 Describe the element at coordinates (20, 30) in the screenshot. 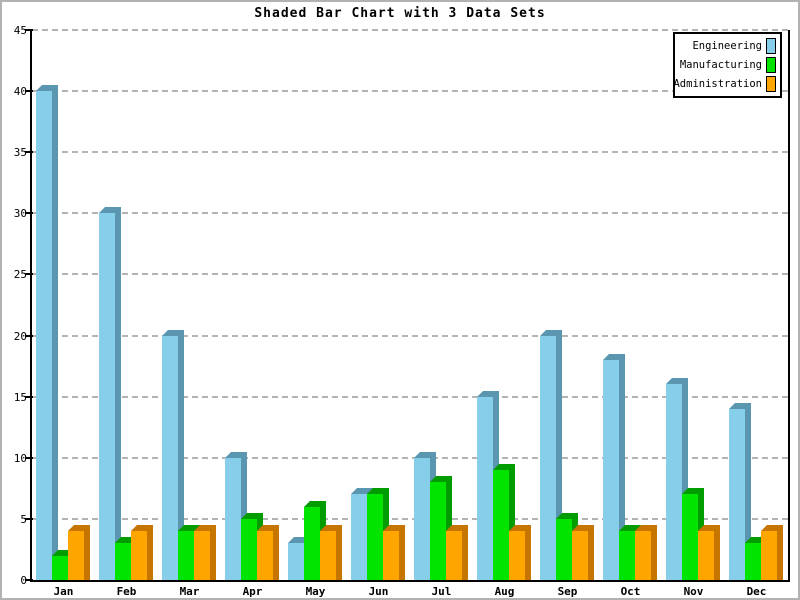

I see `y-tick-label-45: 45` at that location.